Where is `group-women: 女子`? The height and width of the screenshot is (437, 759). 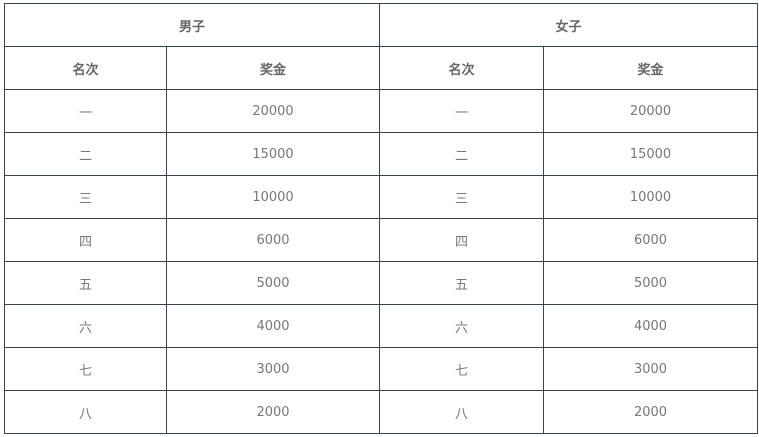
group-women: 女子 is located at coordinates (568, 25).